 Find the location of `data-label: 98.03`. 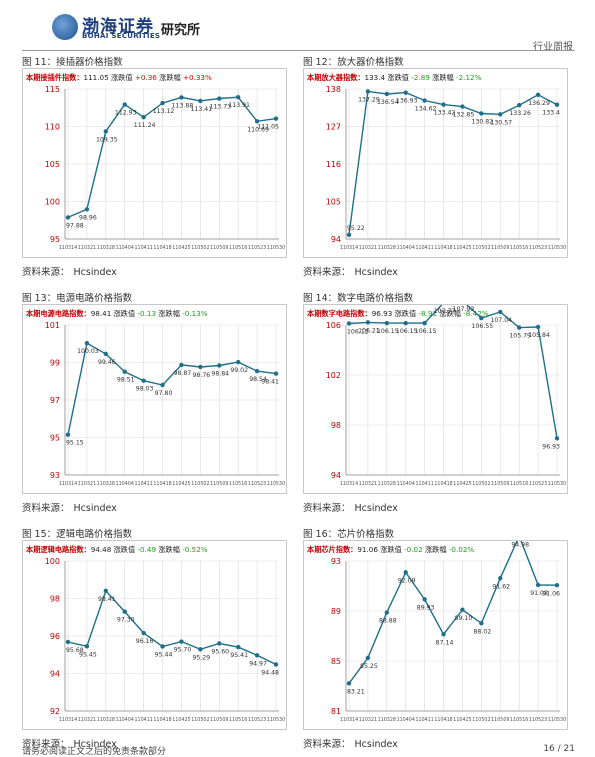

data-label: 98.03 is located at coordinates (145, 389).